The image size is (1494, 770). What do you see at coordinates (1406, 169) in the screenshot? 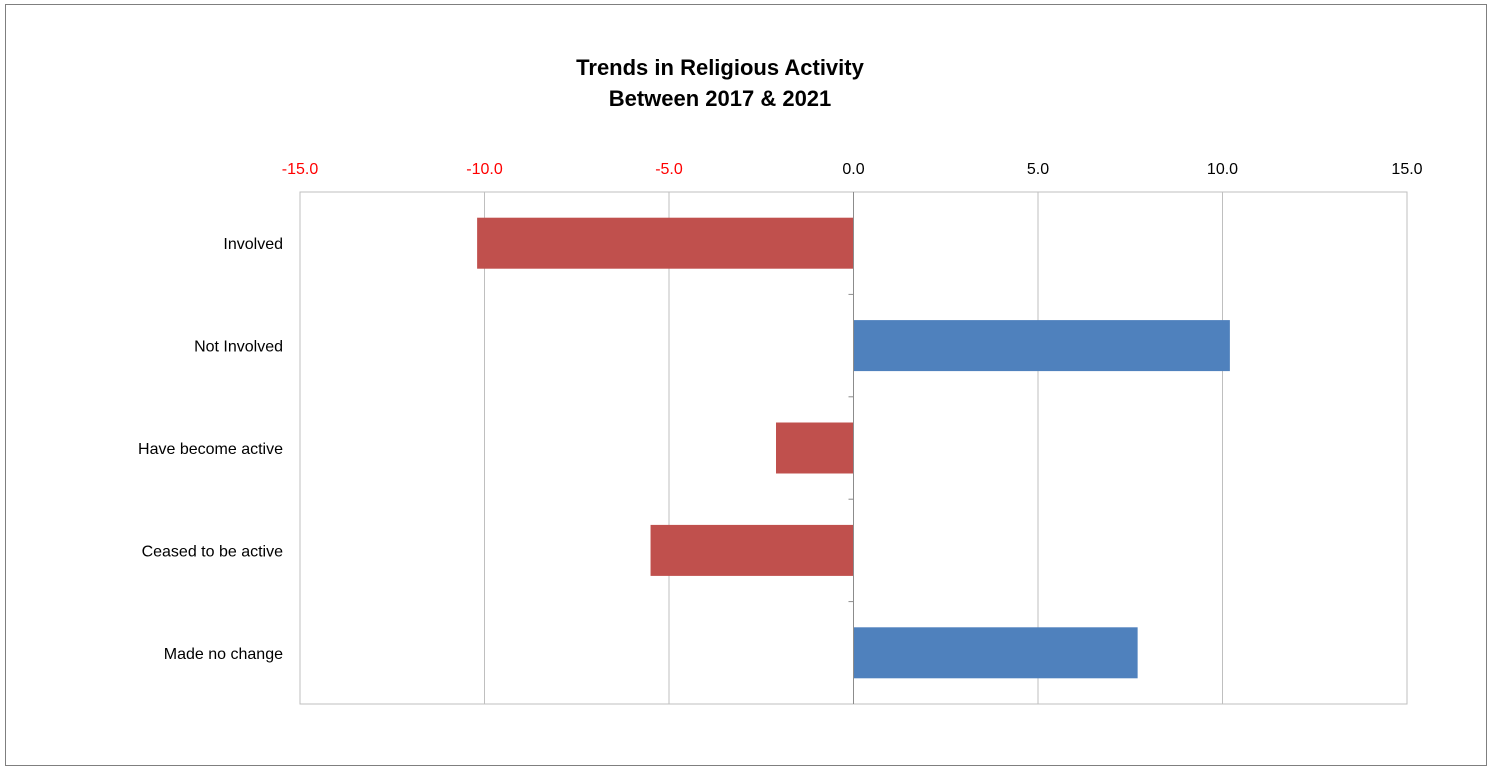
I see `x-tick-label: 15.0` at bounding box center [1406, 169].